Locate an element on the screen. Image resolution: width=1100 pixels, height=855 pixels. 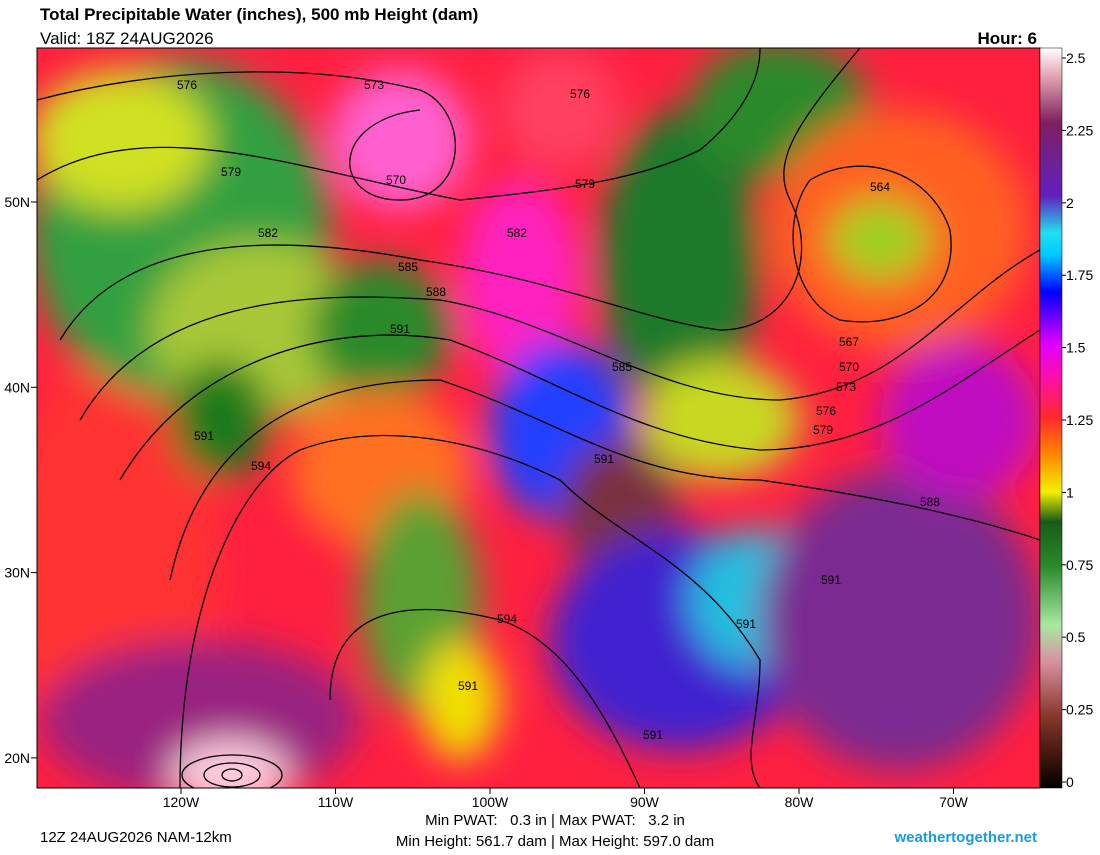
valid-time: Valid: 18Z 24AUG2026 is located at coordinates (127, 38).